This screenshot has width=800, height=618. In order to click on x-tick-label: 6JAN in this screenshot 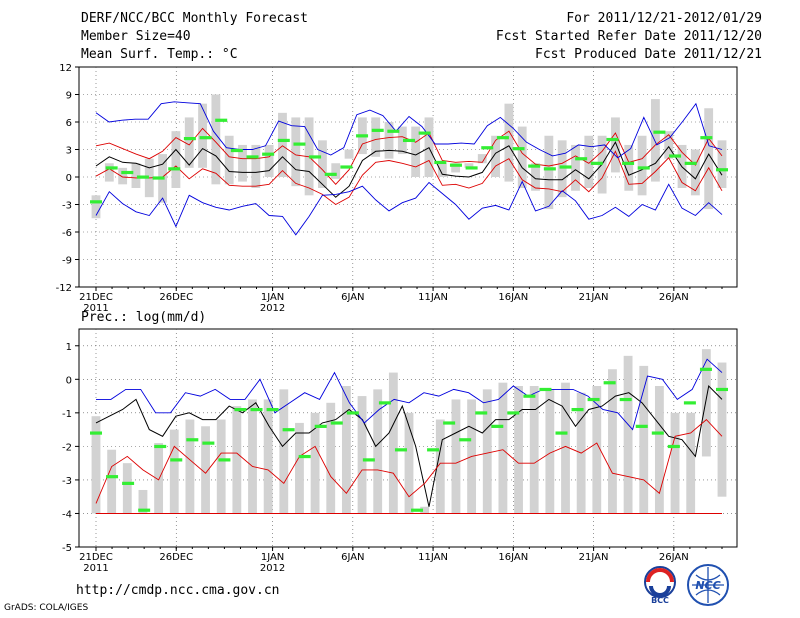, I will do `click(352, 557)`.